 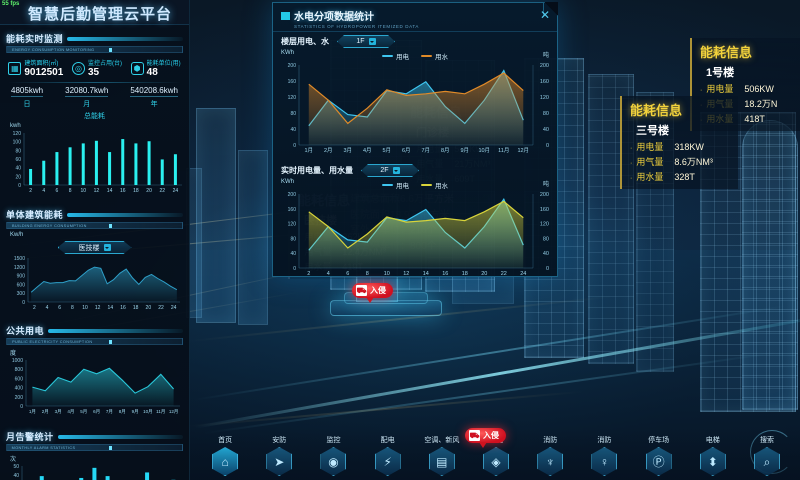 I want to click on svg-text: 60, so click(x=18, y=160).